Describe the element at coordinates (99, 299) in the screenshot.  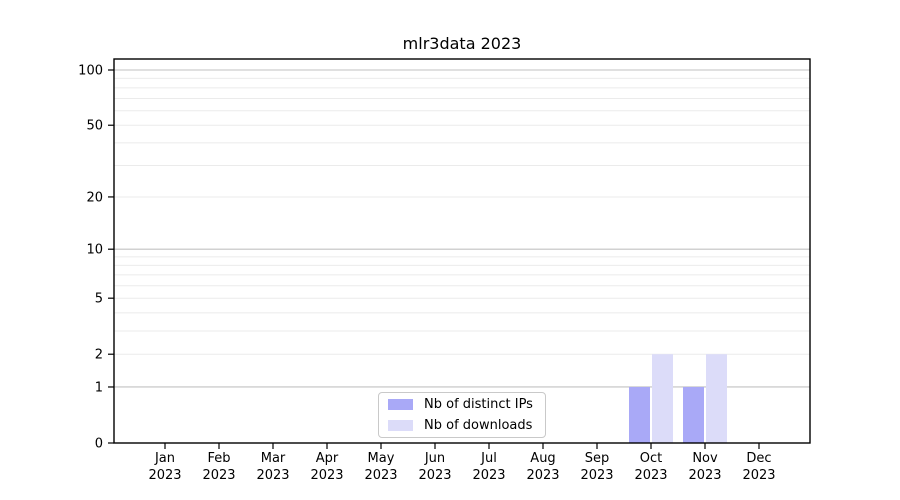
I see `y-tick-label: 5` at that location.